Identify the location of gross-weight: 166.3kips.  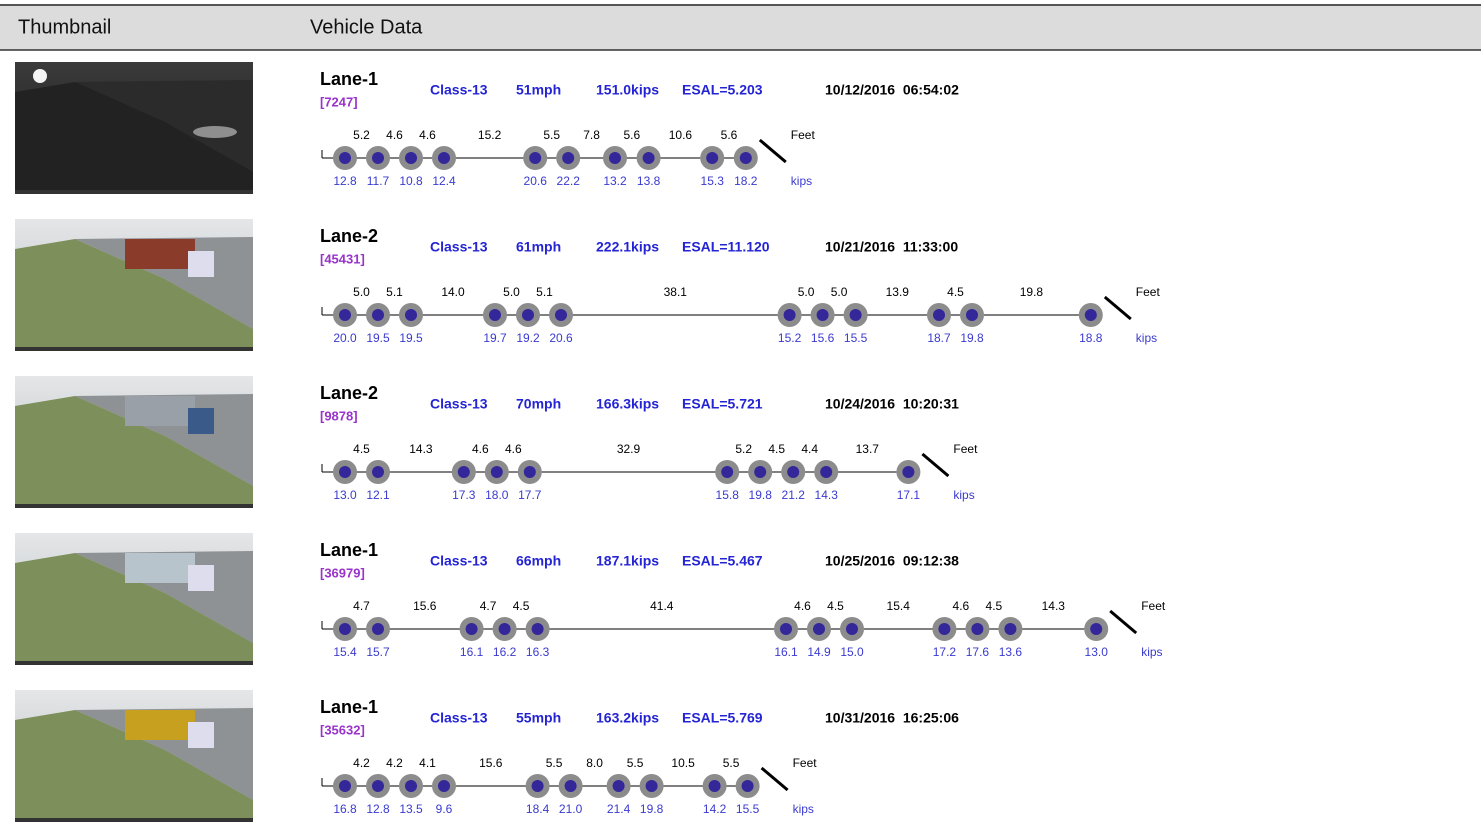
(627, 404).